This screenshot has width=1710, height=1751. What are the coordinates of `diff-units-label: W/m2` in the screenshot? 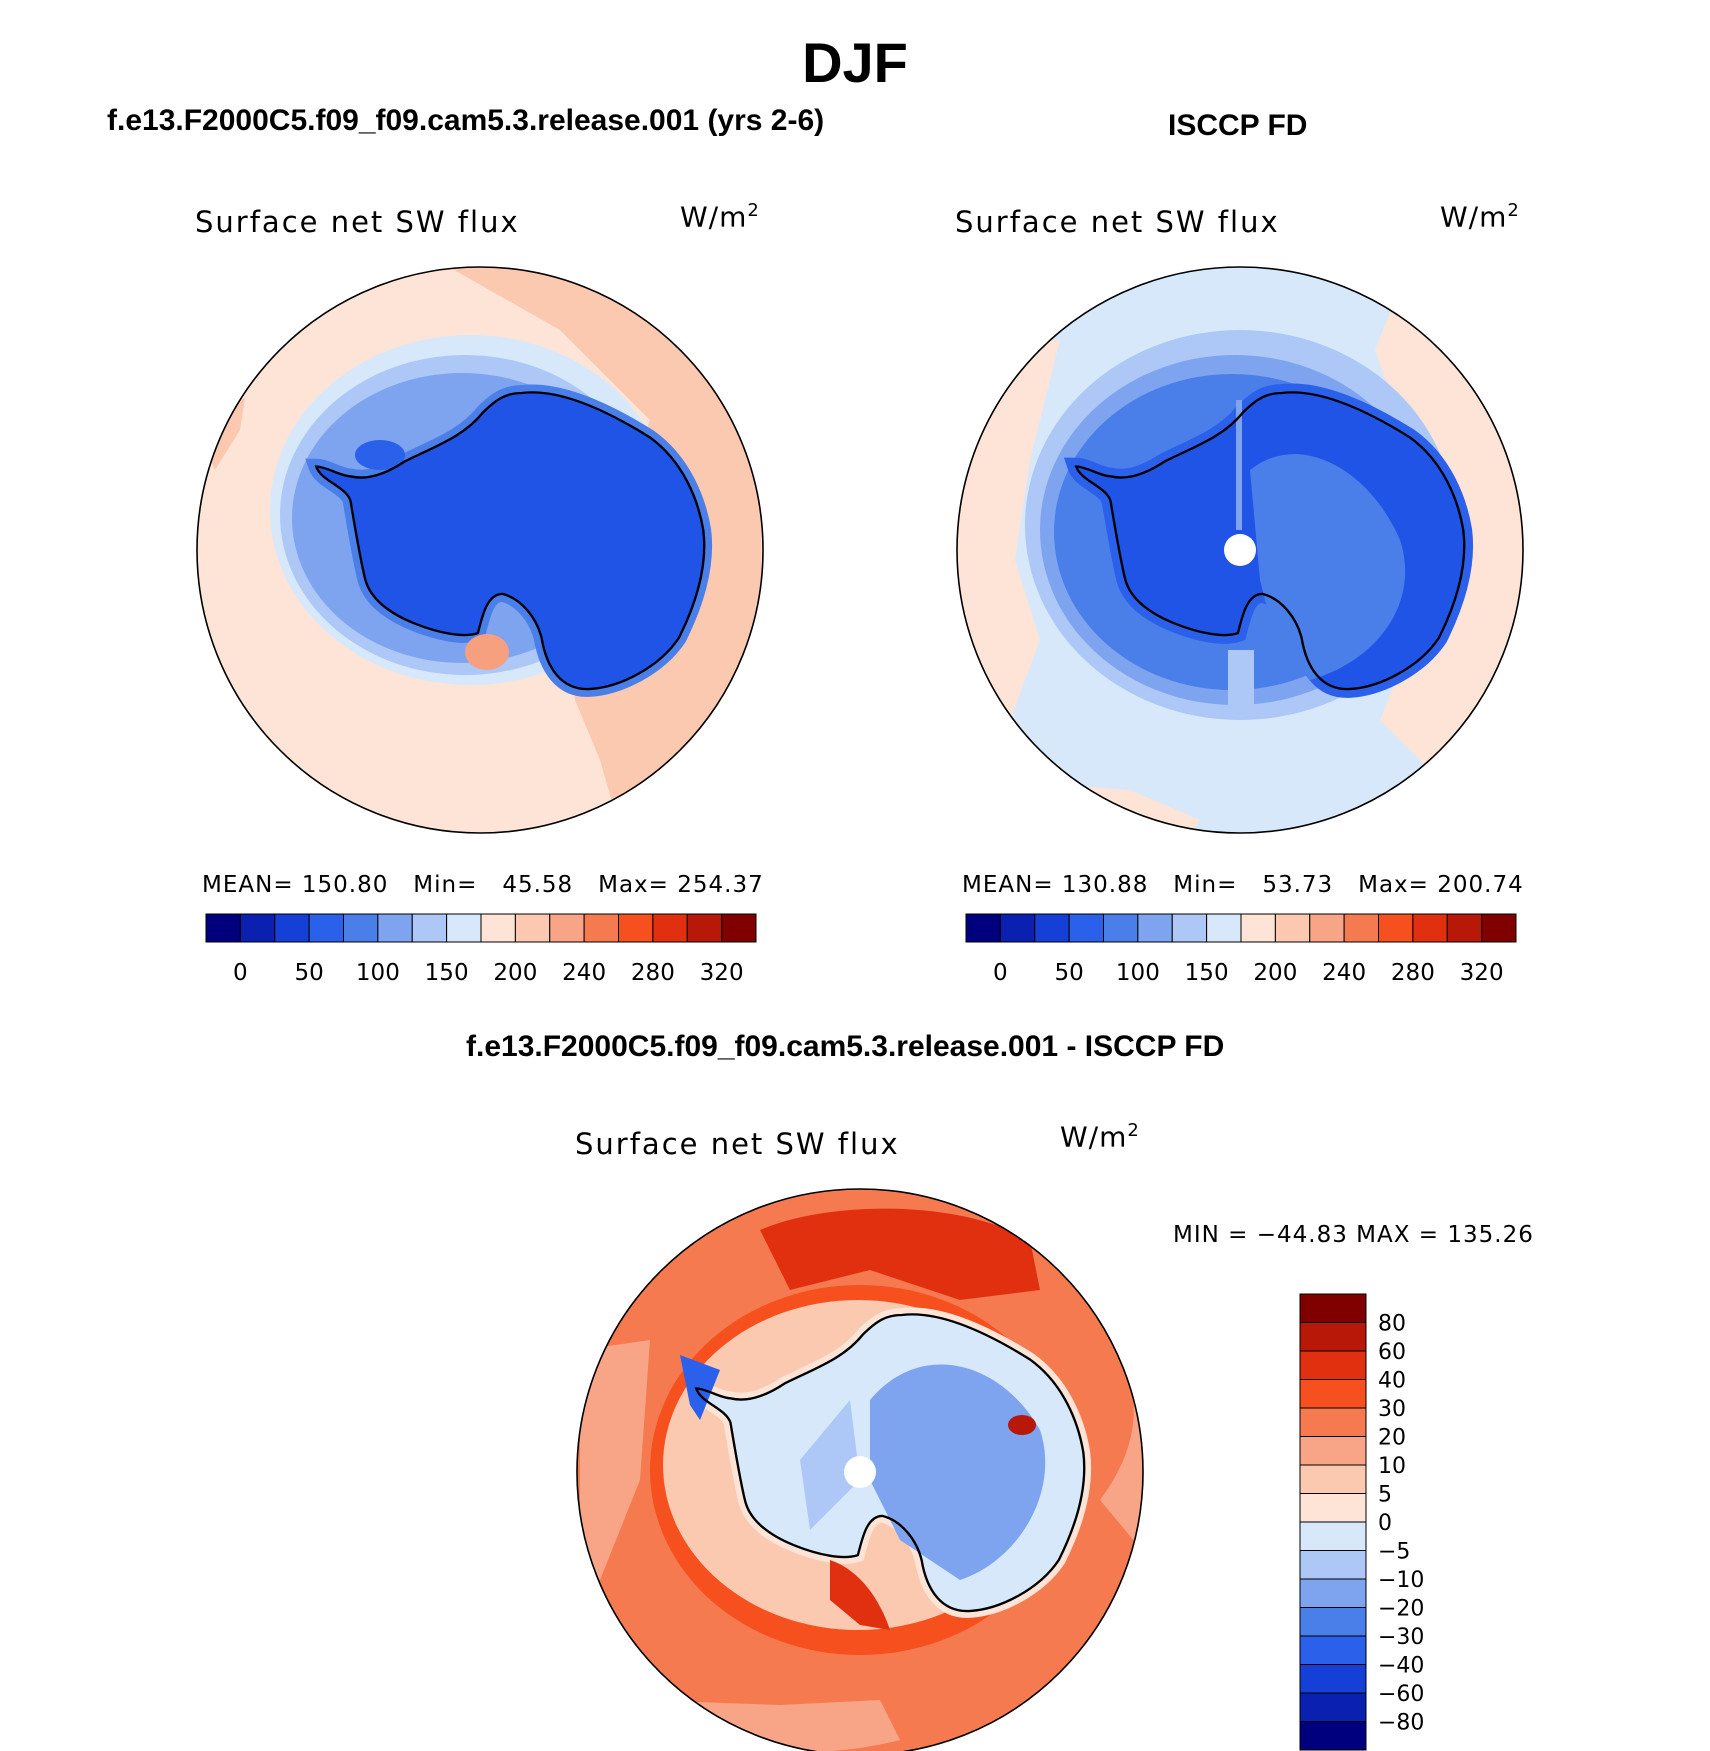 It's located at (1100, 1137).